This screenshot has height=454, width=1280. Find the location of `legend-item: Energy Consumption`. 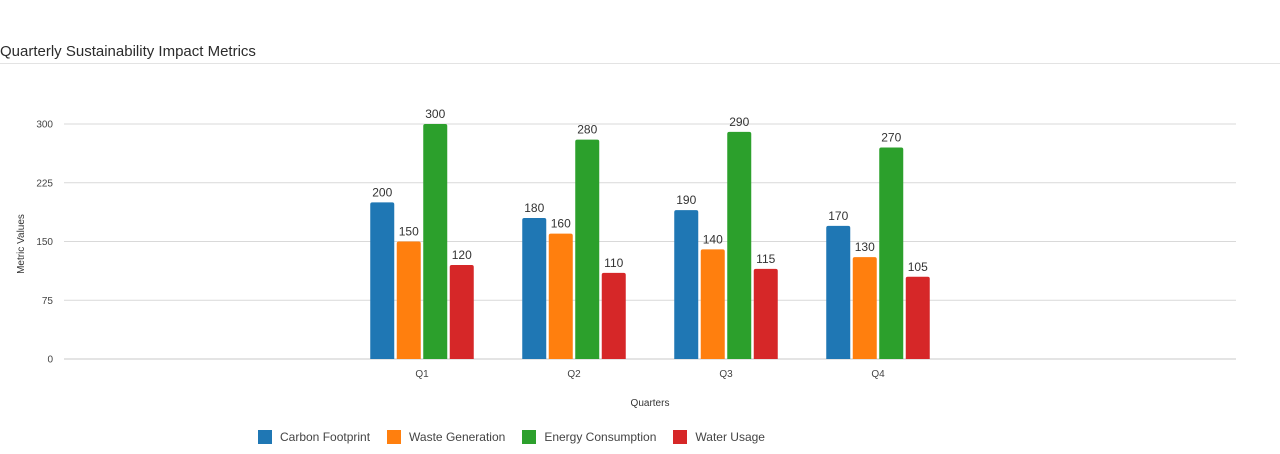

legend-item: Energy Consumption is located at coordinates (589, 437).